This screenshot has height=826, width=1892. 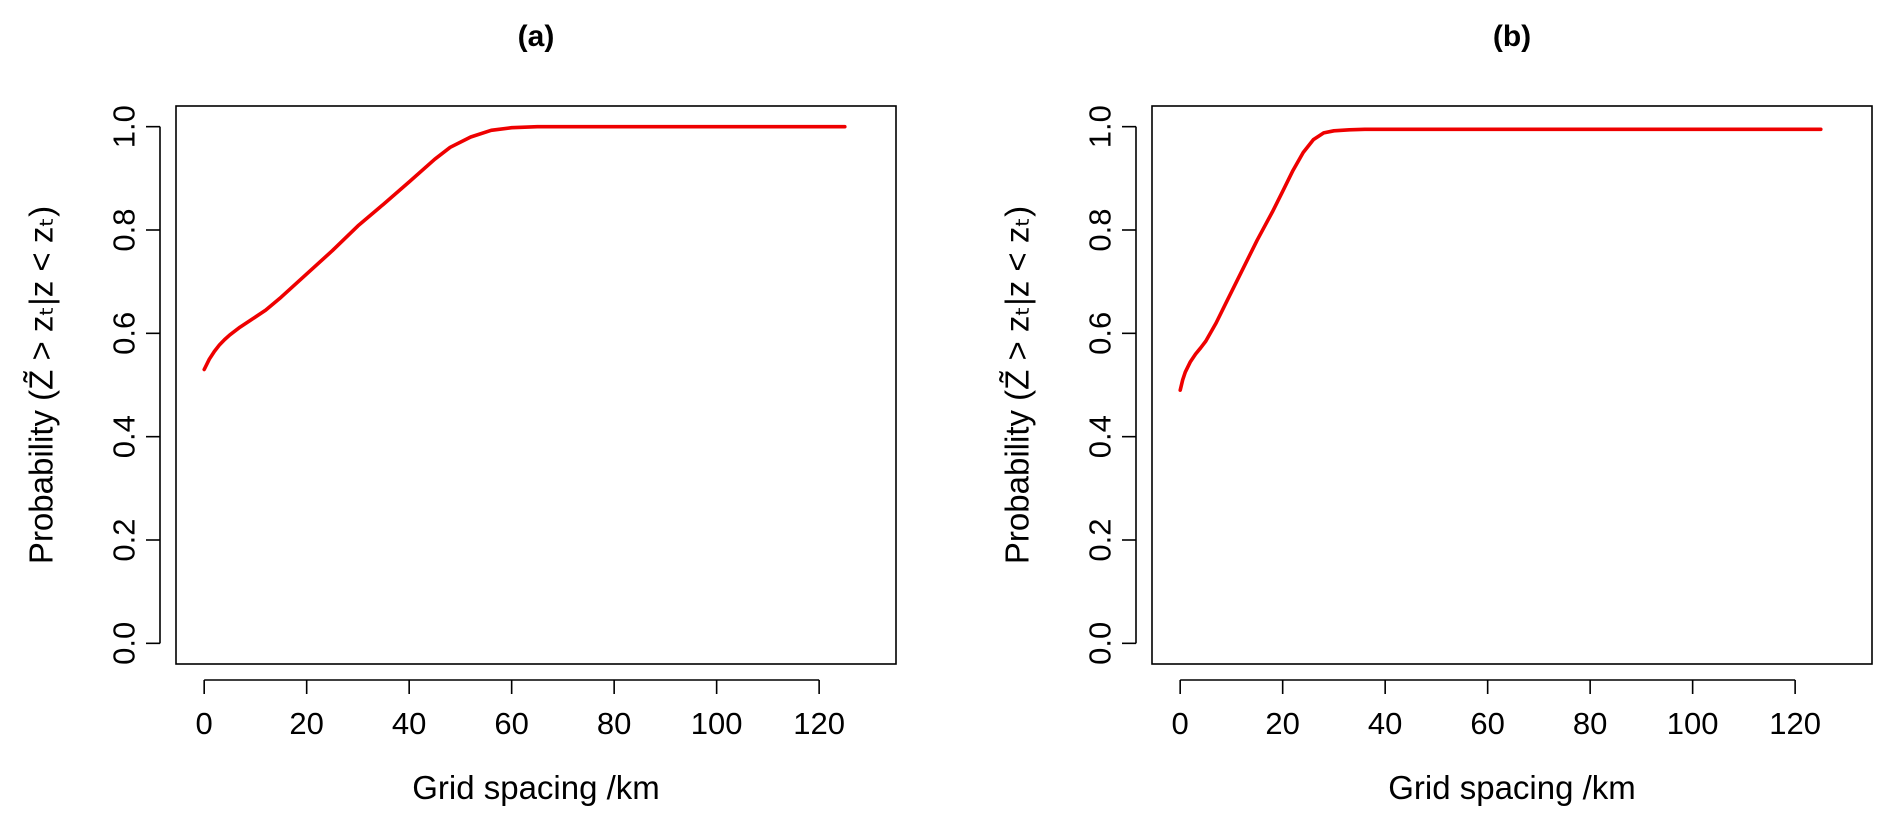 I want to click on chart-title: (a), so click(x=536, y=36).